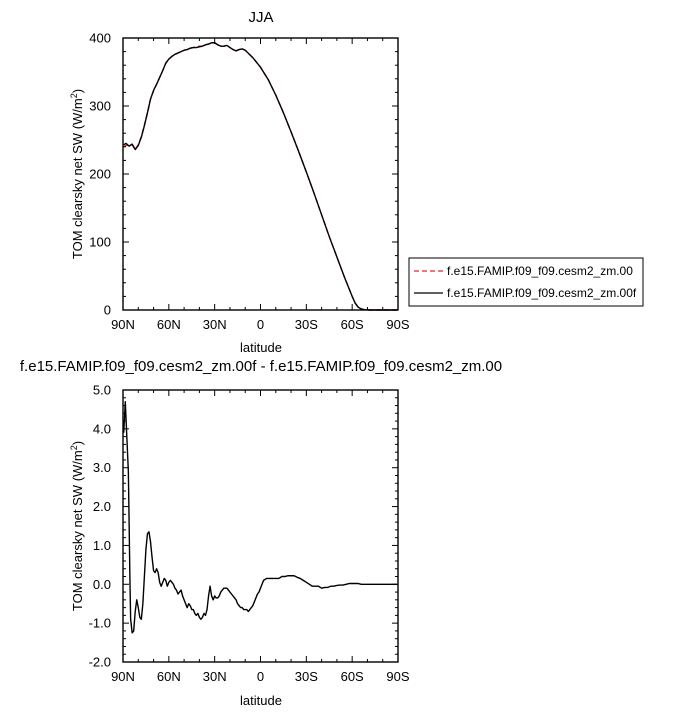 This screenshot has height=715, width=694. I want to click on panel-1-title: JJA, so click(260, 17).